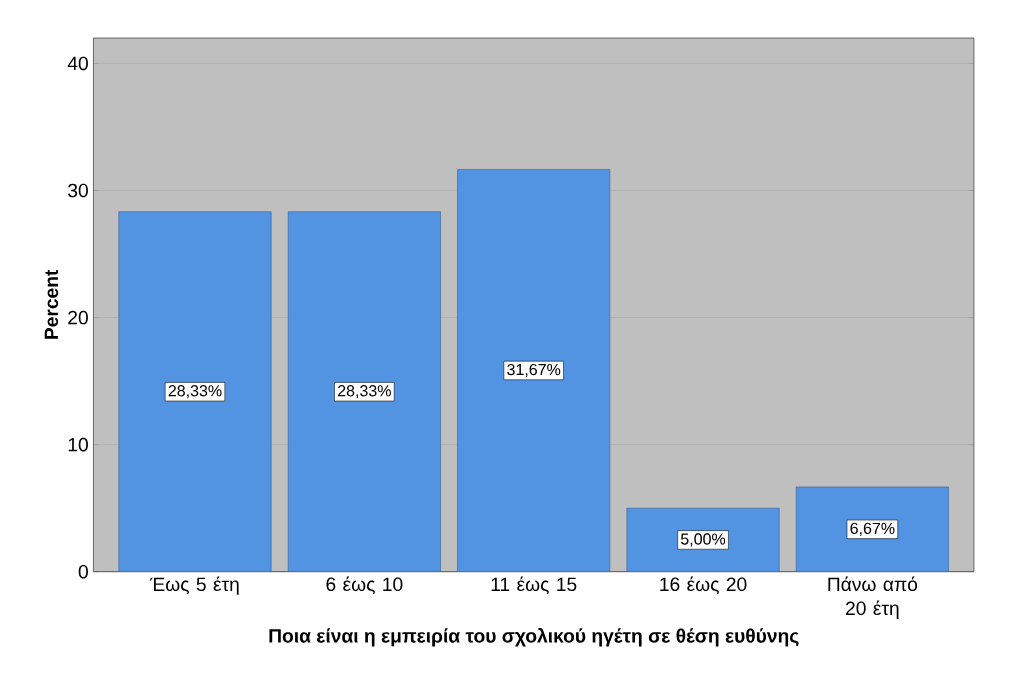  What do you see at coordinates (51, 304) in the screenshot?
I see `y-axis-title: Percent` at bounding box center [51, 304].